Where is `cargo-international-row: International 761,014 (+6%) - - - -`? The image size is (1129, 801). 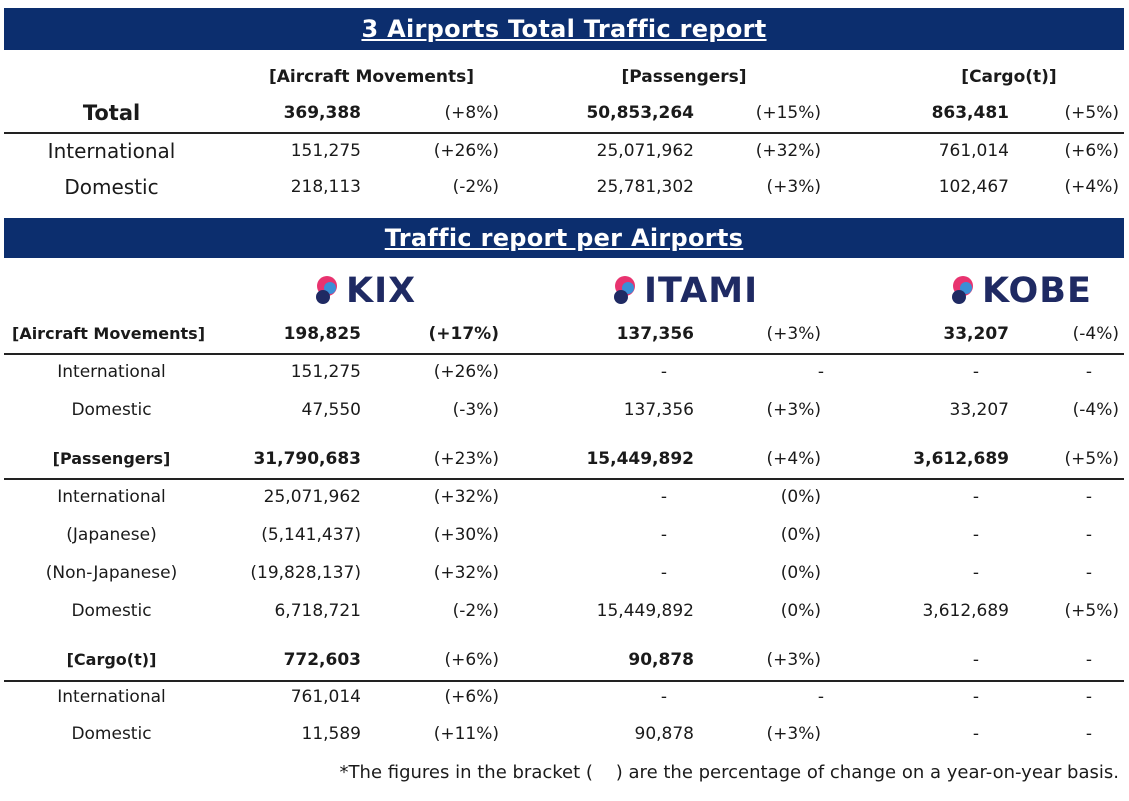 cargo-international-row: International 761,014 (+6%) - - - - is located at coordinates (564, 697).